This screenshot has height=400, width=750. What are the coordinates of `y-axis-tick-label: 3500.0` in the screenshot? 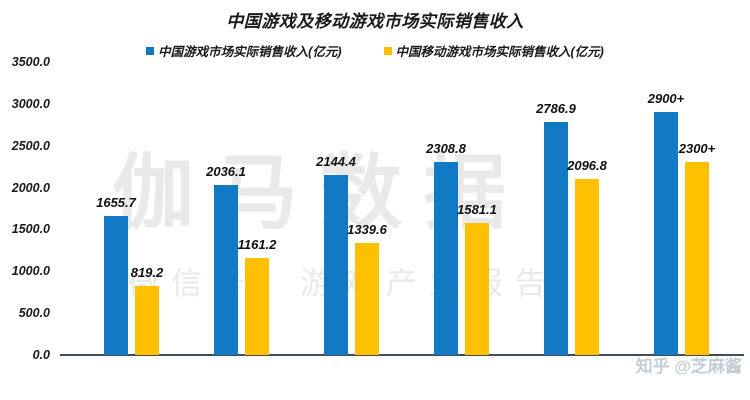 It's located at (30, 62).